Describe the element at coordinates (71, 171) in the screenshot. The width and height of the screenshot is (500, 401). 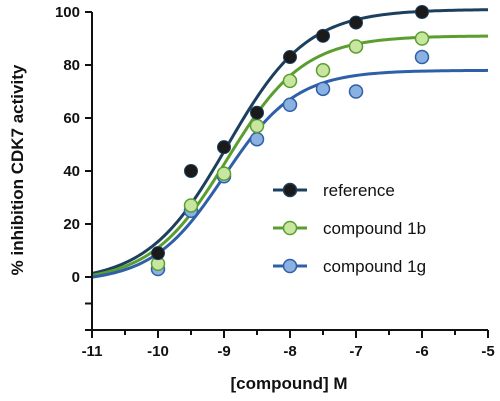
I see `y-tick-label: 40` at that location.